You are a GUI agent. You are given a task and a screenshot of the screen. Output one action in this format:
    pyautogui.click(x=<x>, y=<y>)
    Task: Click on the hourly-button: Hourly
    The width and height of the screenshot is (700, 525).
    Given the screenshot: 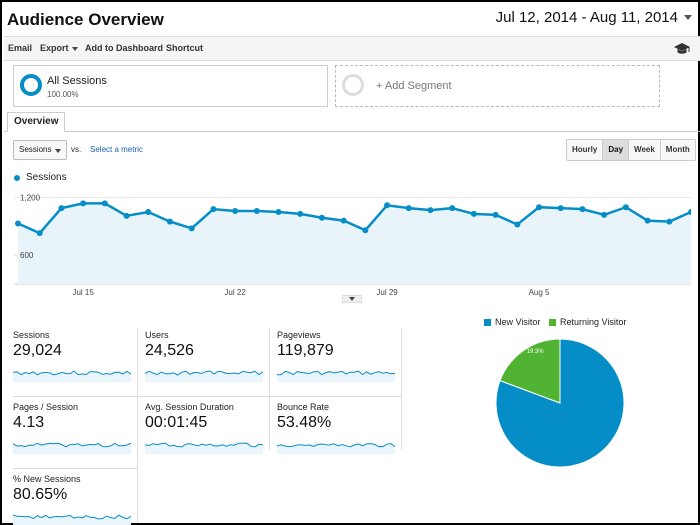 What is the action you would take?
    pyautogui.click(x=585, y=150)
    